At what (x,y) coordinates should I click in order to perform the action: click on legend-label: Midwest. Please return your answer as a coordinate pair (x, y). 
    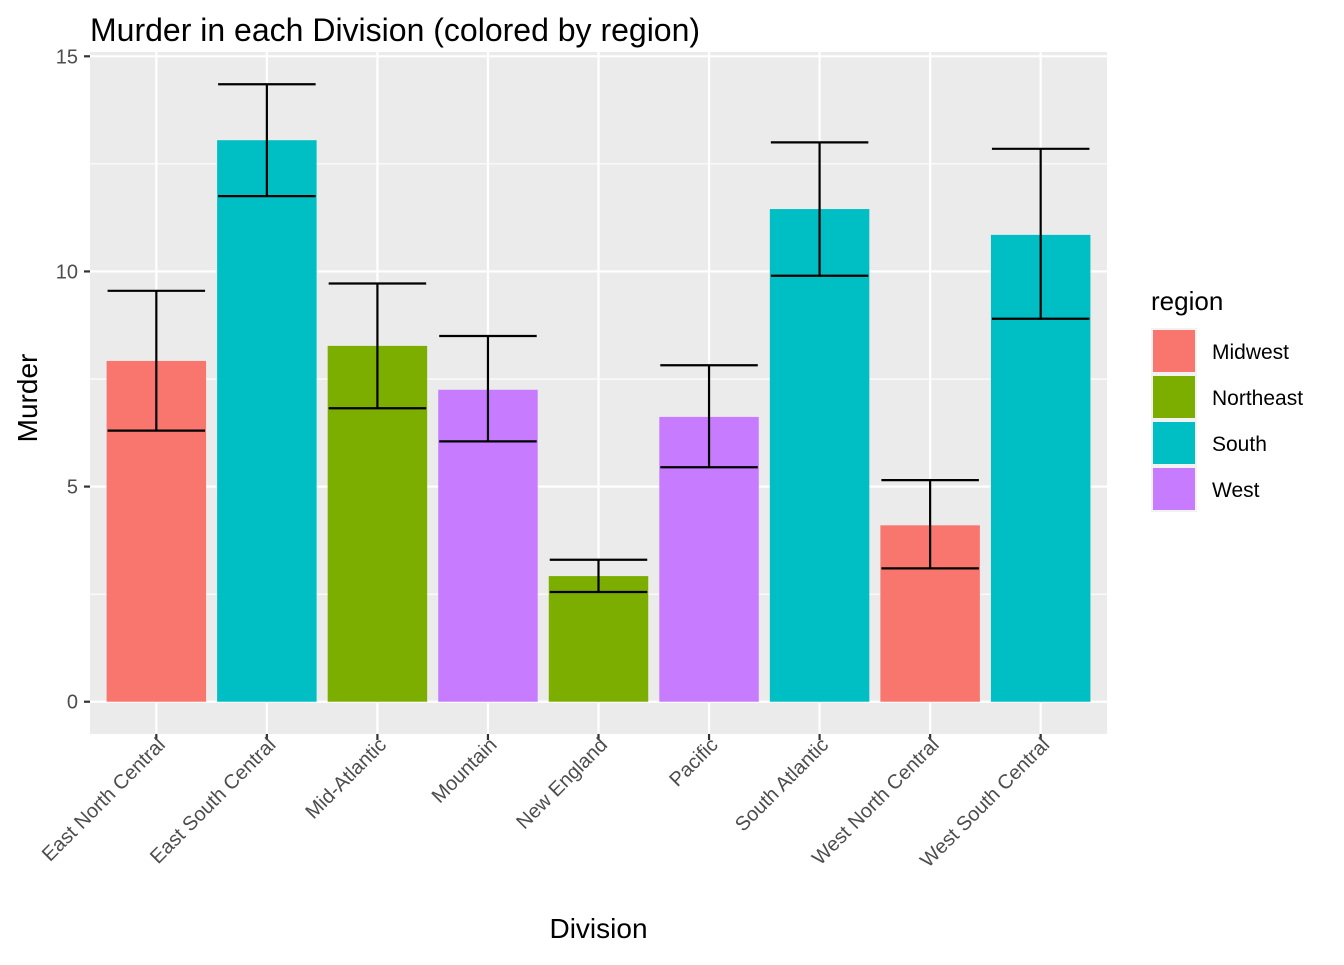
    Looking at the image, I should click on (1250, 352).